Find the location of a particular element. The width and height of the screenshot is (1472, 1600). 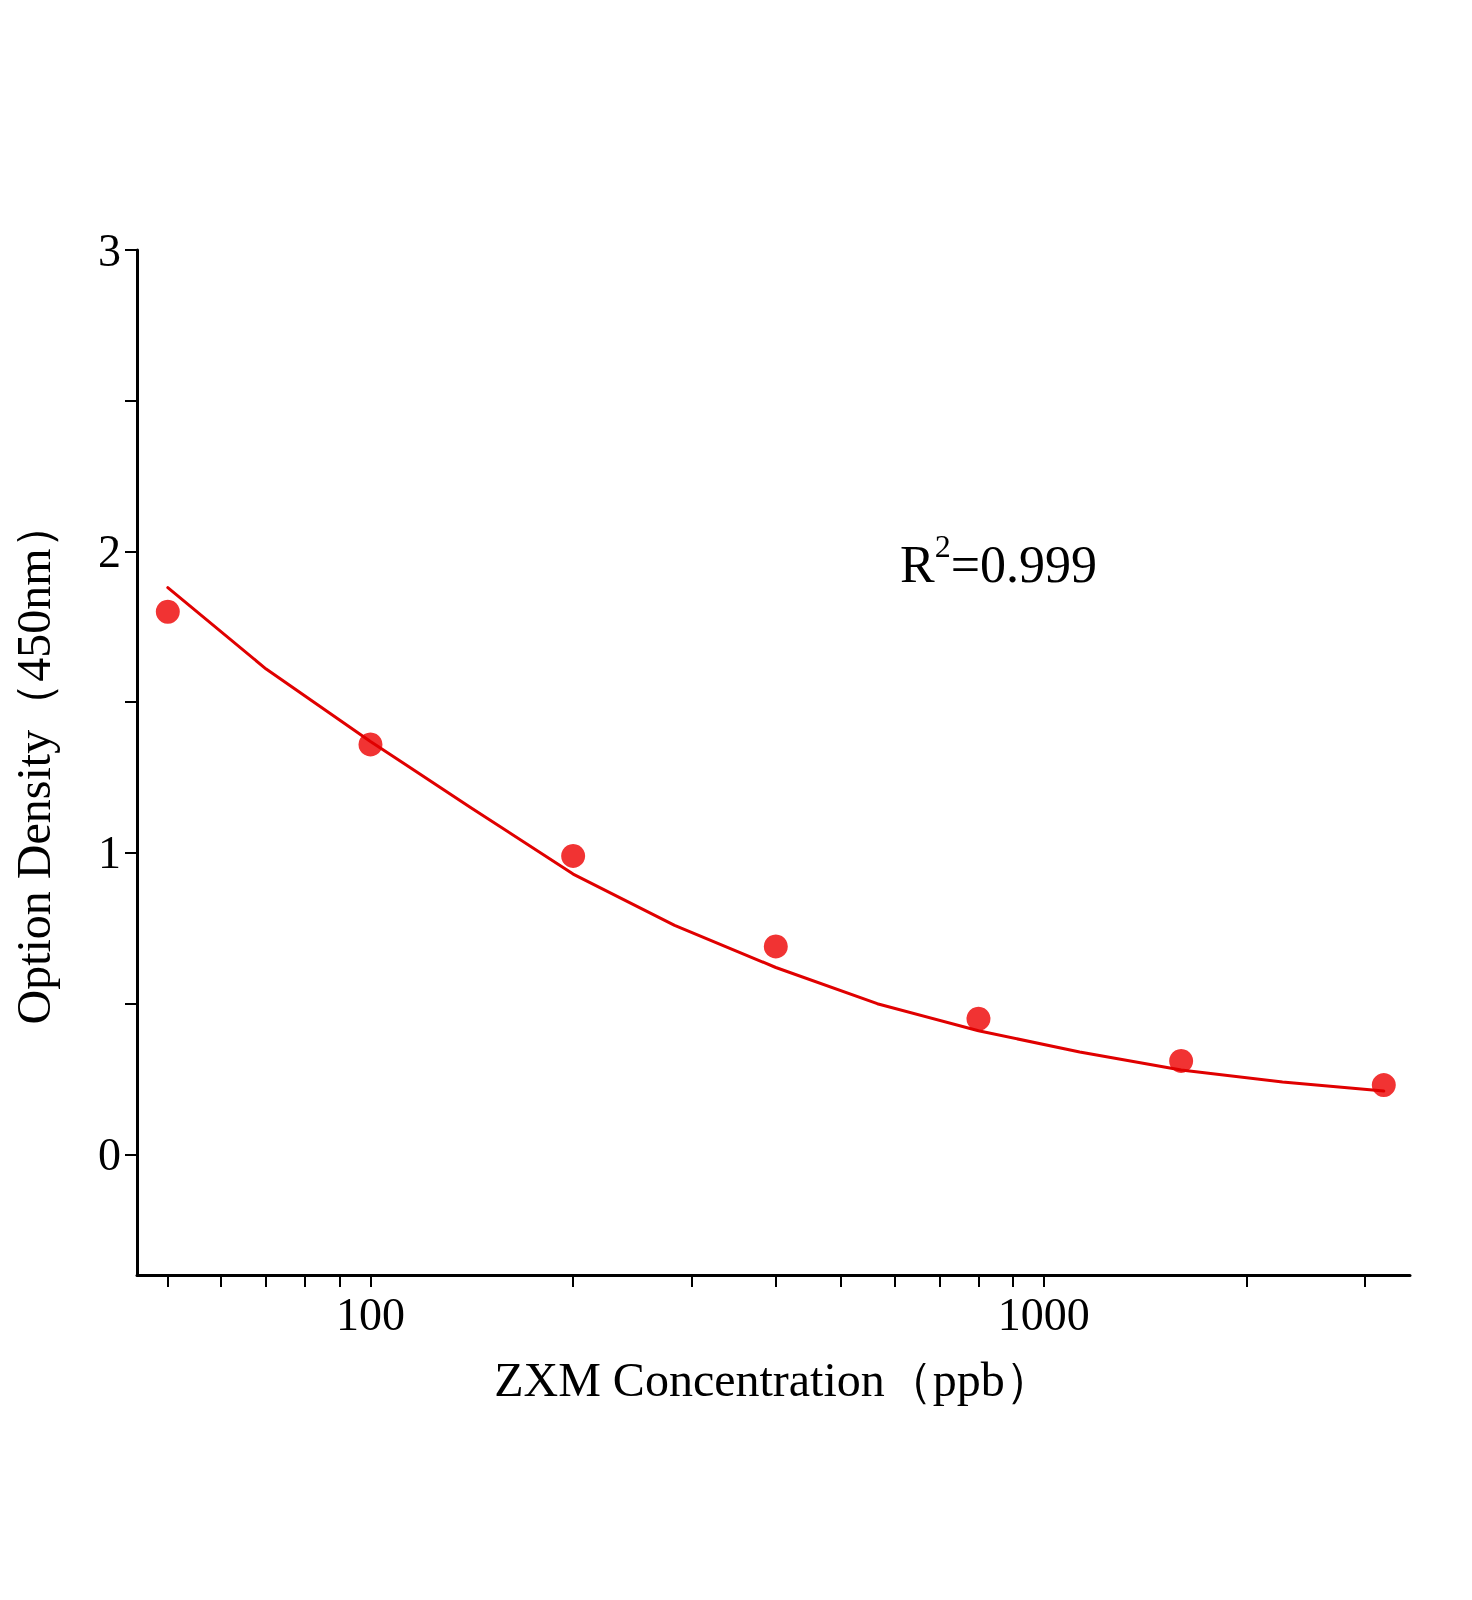

y-tick-label: 3 is located at coordinates (109, 250).